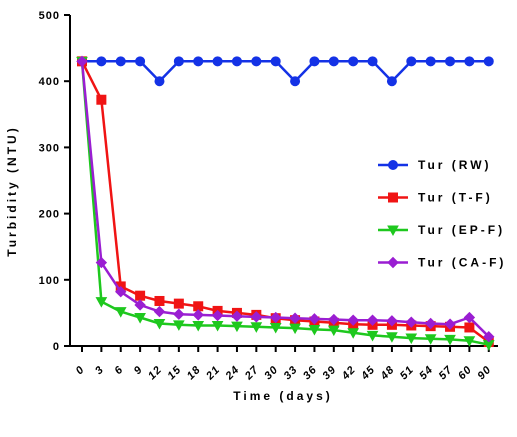 Image resolution: width=517 pixels, height=437 pixels. Describe the element at coordinates (49, 215) in the screenshot. I see `y-tick-label: 200` at that location.